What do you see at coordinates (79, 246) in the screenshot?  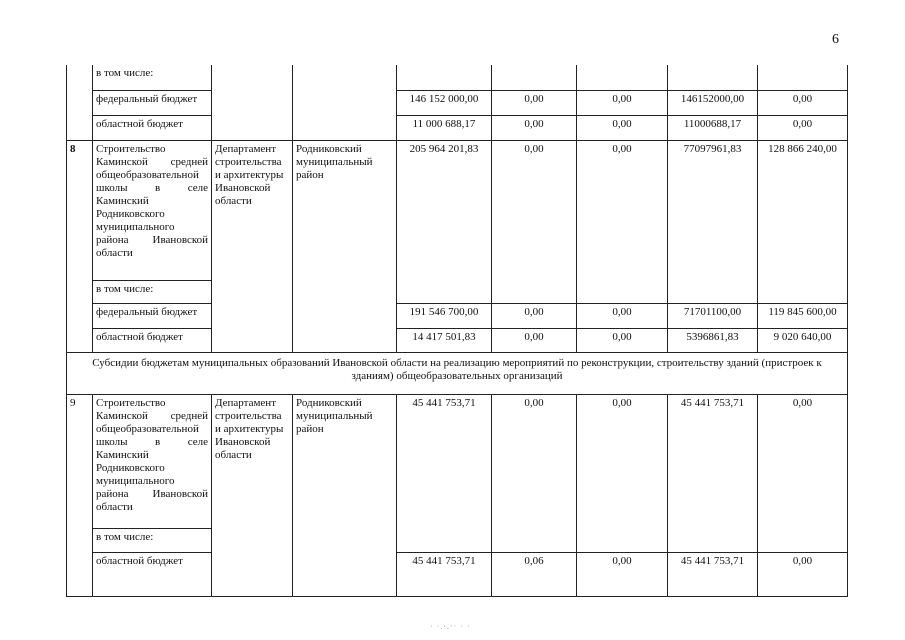 I see `row-number: 8` at bounding box center [79, 246].